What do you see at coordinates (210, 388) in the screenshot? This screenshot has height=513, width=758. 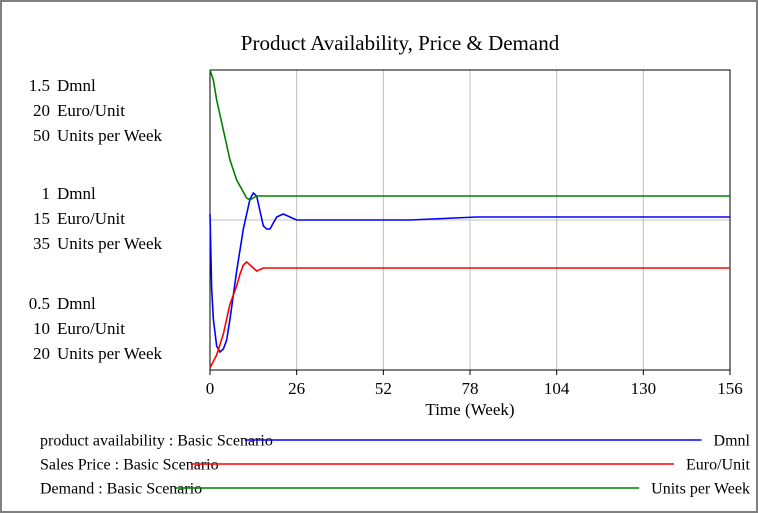 I see `x-tick-label: 0` at bounding box center [210, 388].